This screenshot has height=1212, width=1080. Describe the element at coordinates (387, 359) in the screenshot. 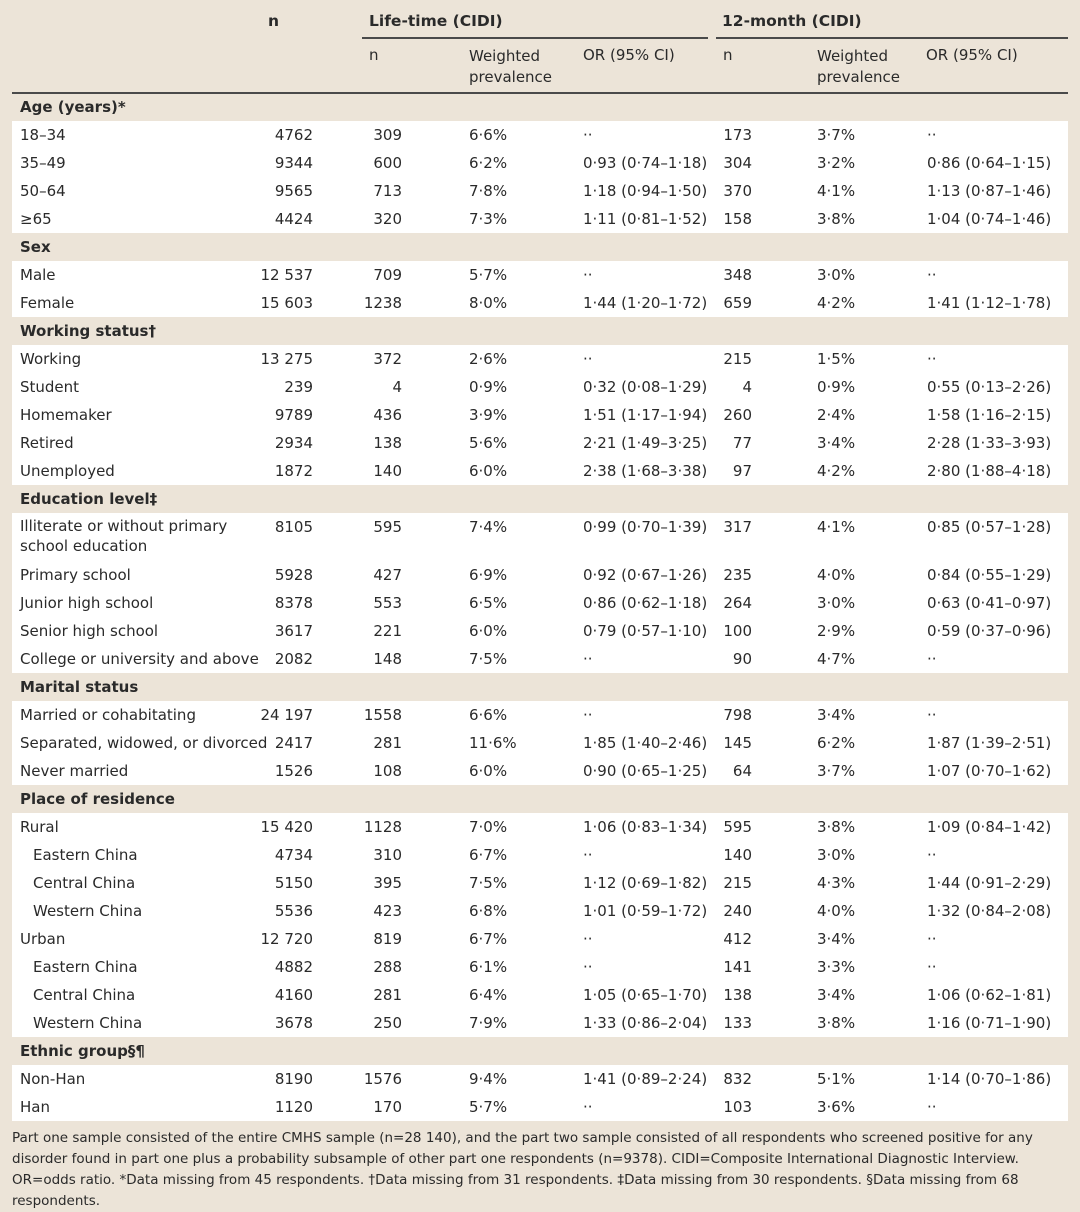

I see `cell-lifetime-n: 372` at that location.